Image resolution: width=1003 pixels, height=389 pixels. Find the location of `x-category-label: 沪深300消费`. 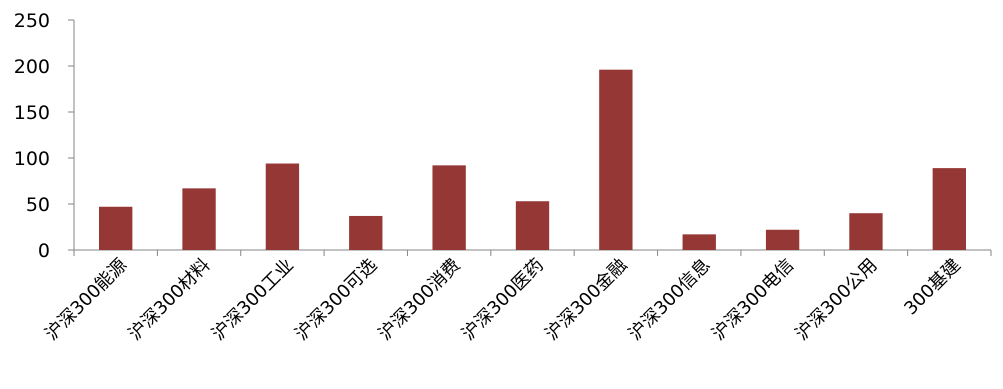

x-category-label: 沪深300消费 is located at coordinates (420, 300).